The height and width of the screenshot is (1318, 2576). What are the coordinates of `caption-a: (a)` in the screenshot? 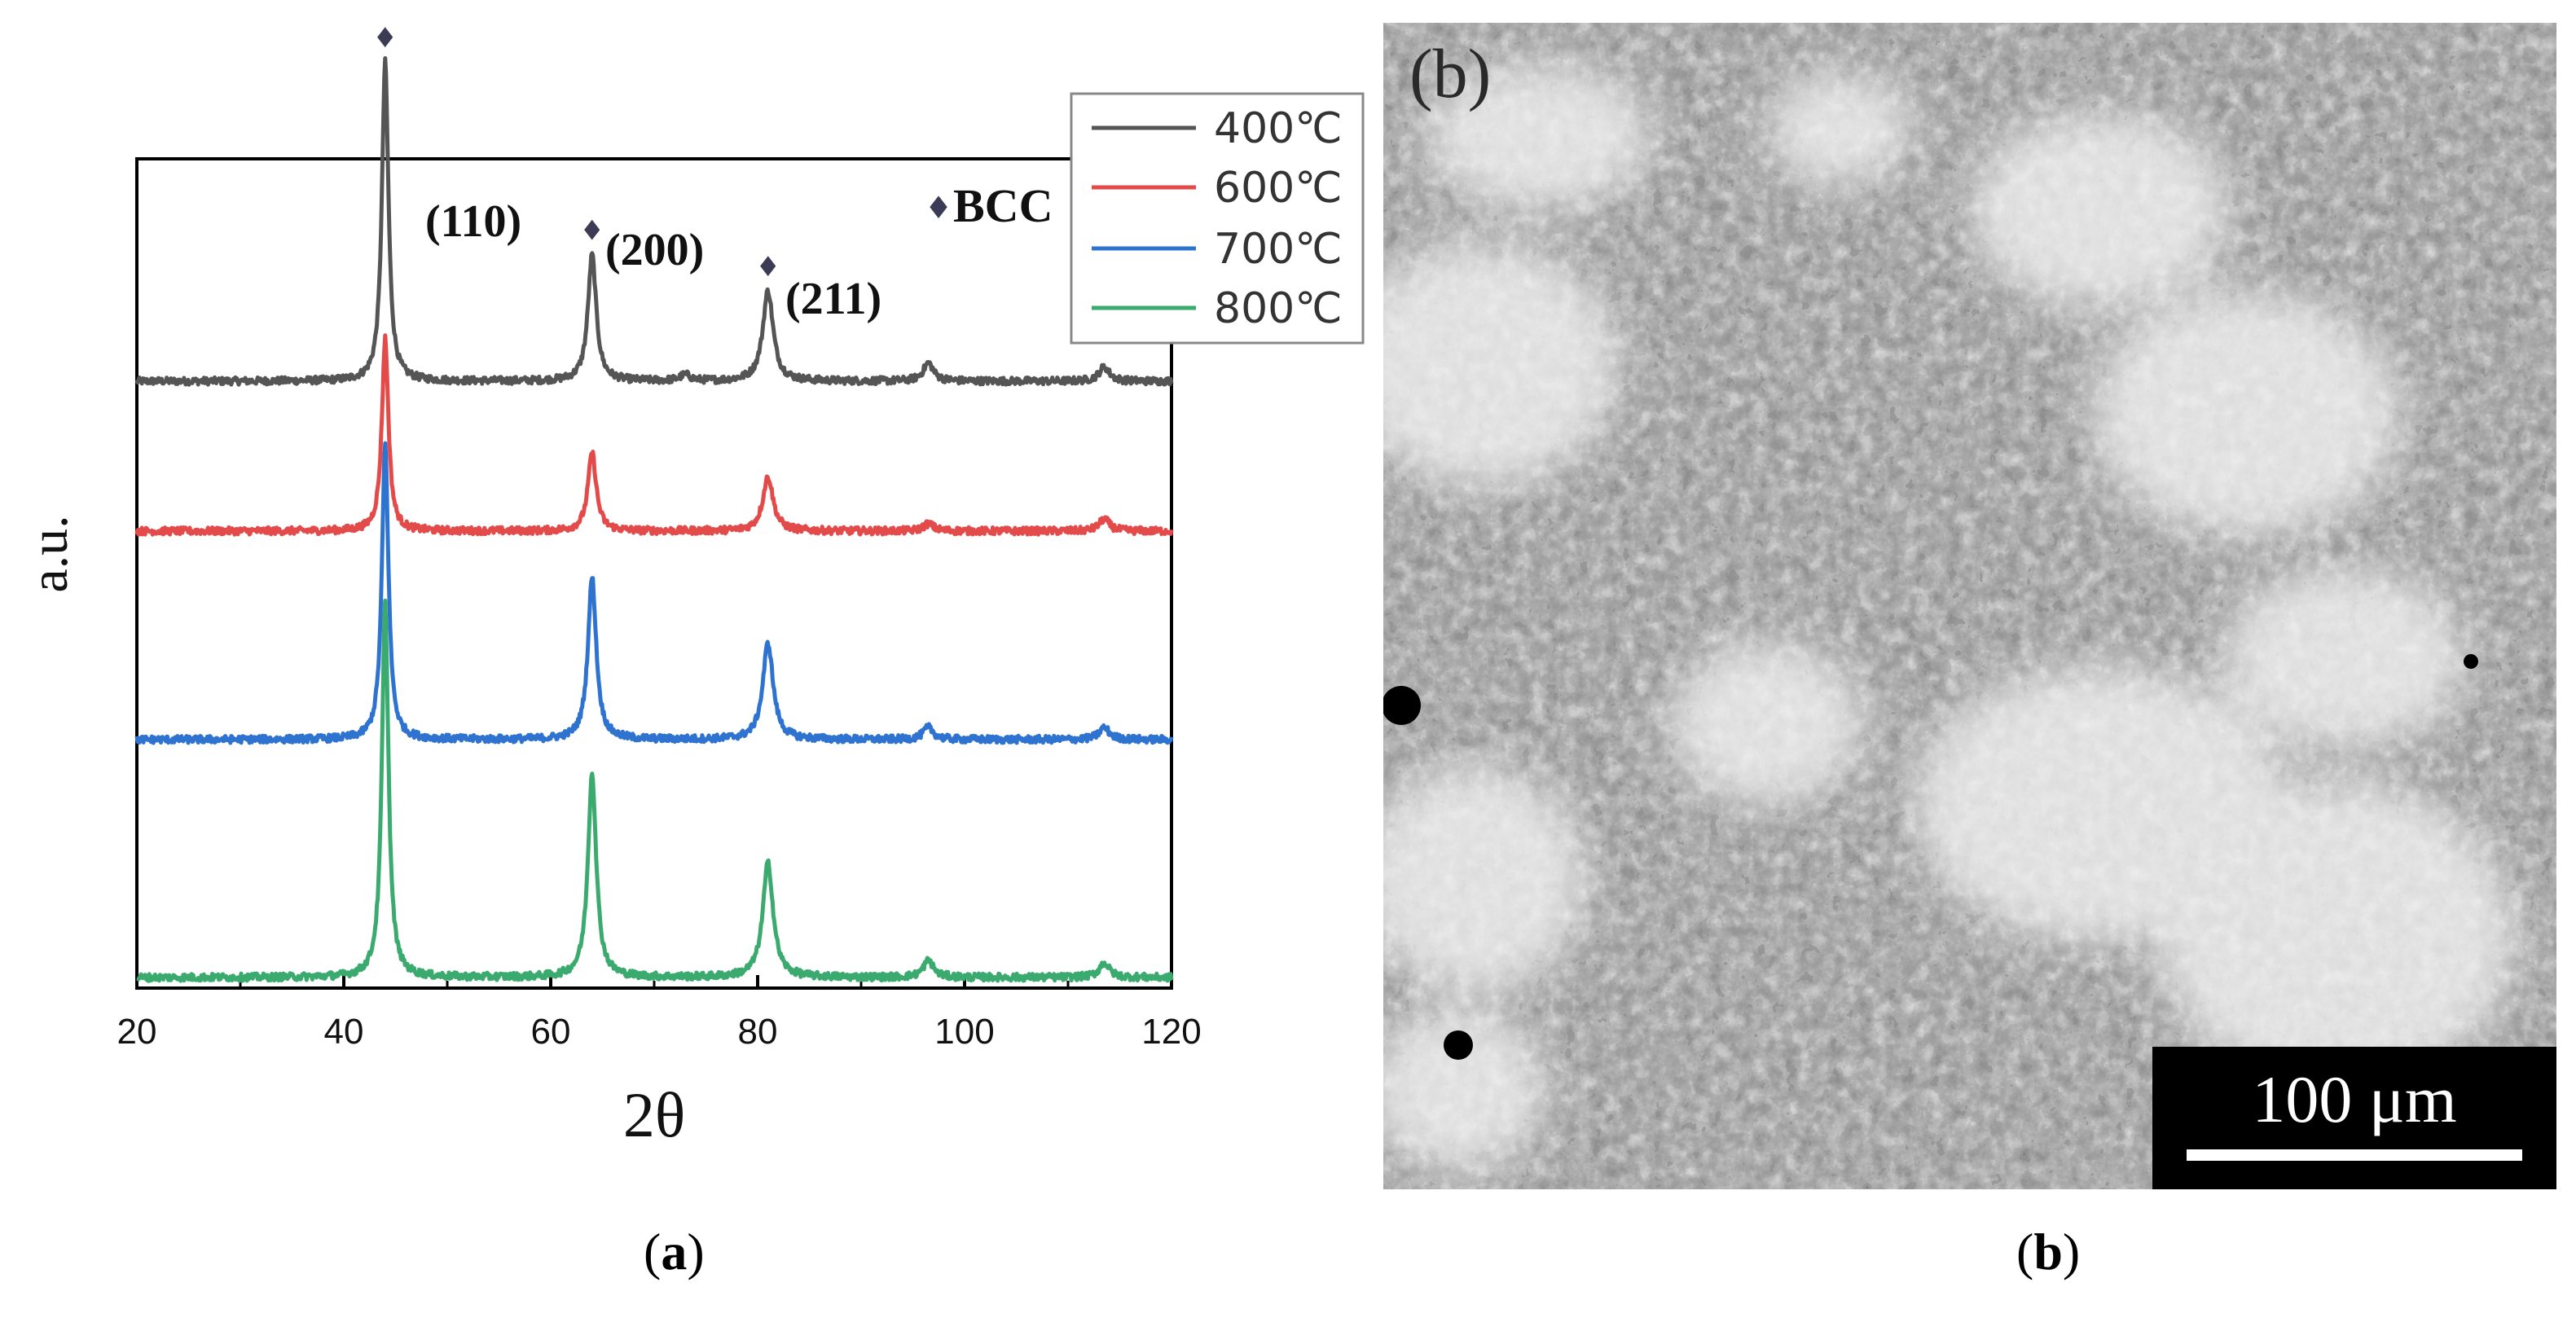 It's located at (674, 1252).